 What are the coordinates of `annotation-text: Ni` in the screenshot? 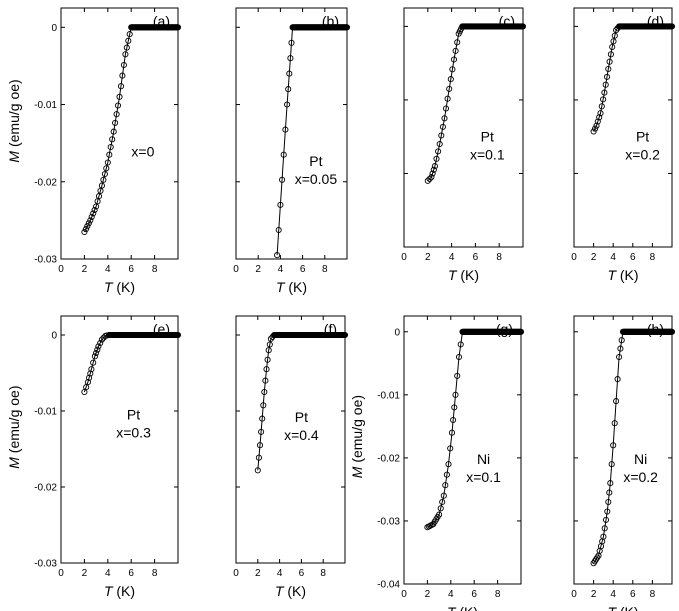 It's located at (640, 459).